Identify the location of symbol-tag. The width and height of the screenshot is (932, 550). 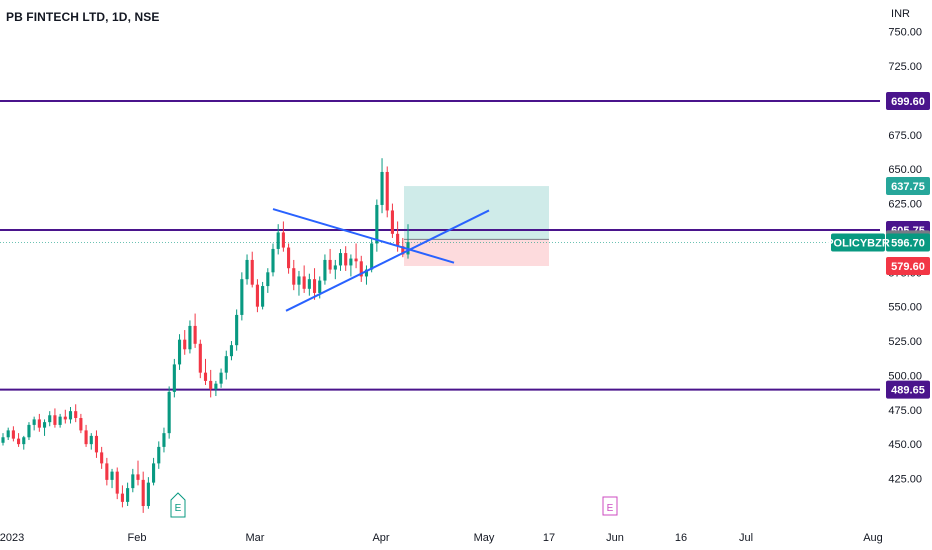
(858, 242).